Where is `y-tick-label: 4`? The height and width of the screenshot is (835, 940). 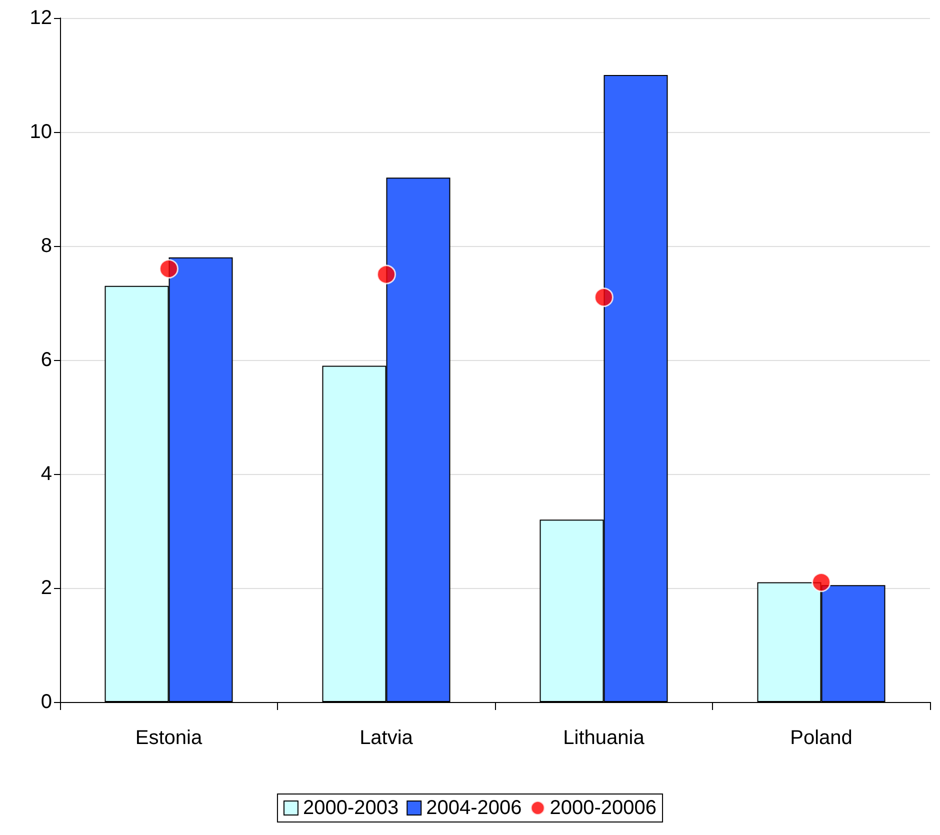 y-tick-label: 4 is located at coordinates (46, 474).